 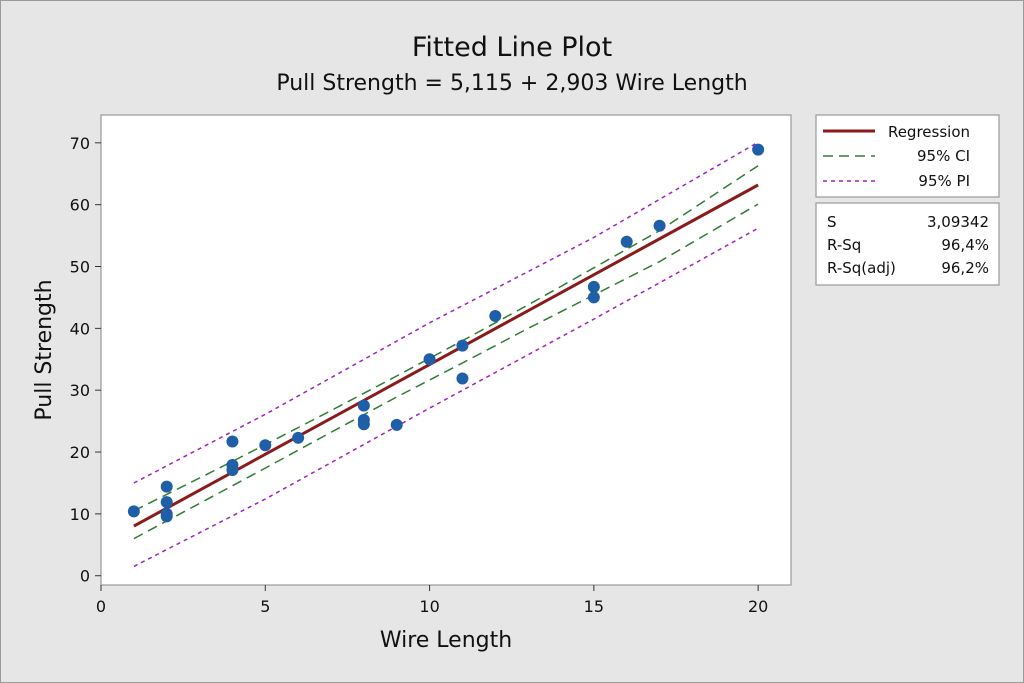 What do you see at coordinates (929, 132) in the screenshot?
I see `legend-label-regression: Regression` at bounding box center [929, 132].